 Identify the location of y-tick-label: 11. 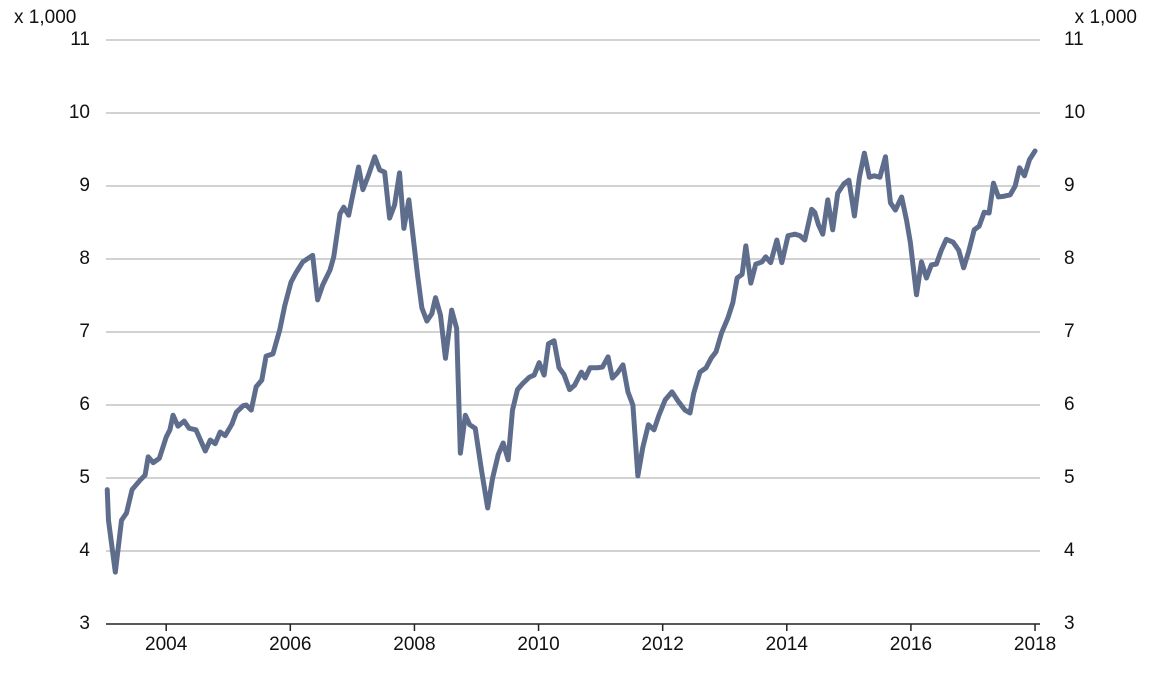
(80, 39).